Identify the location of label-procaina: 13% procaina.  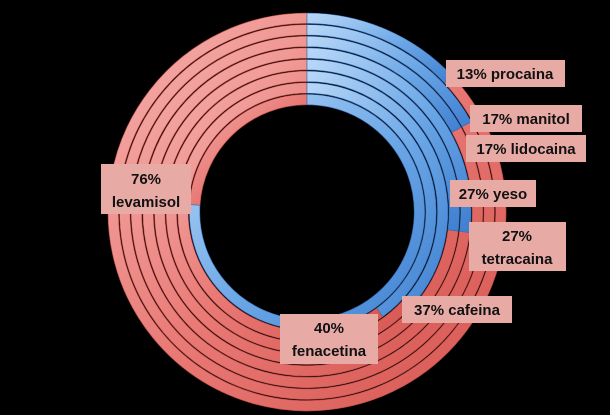
(505, 73).